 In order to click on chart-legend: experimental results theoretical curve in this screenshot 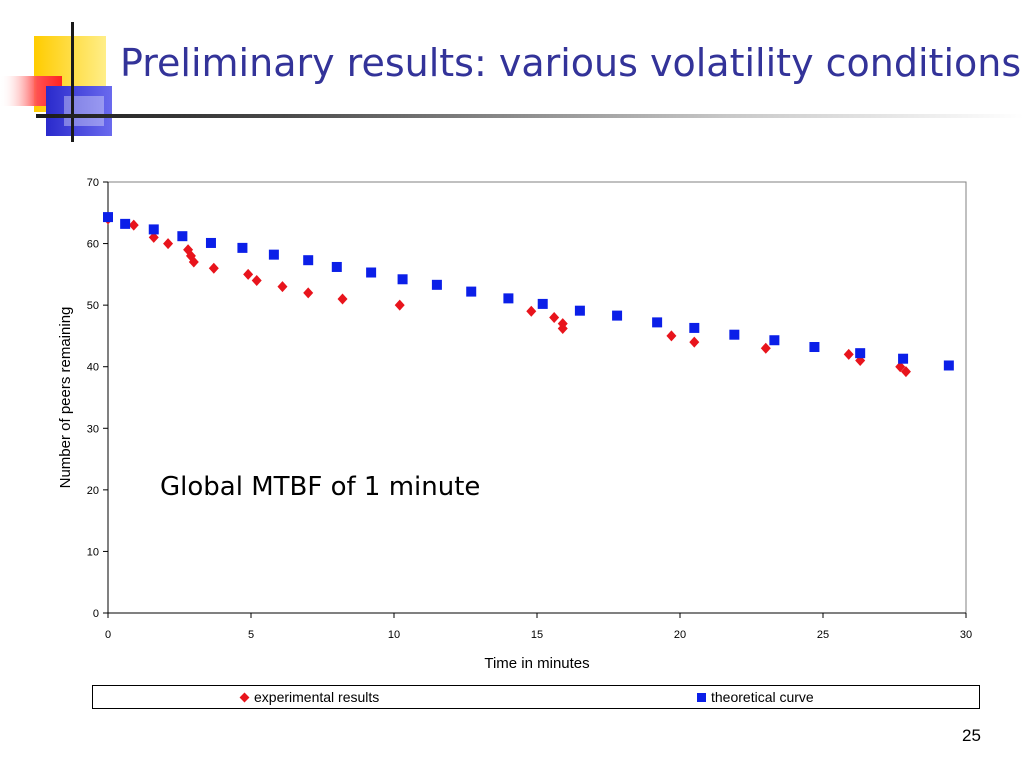, I will do `click(536, 697)`.